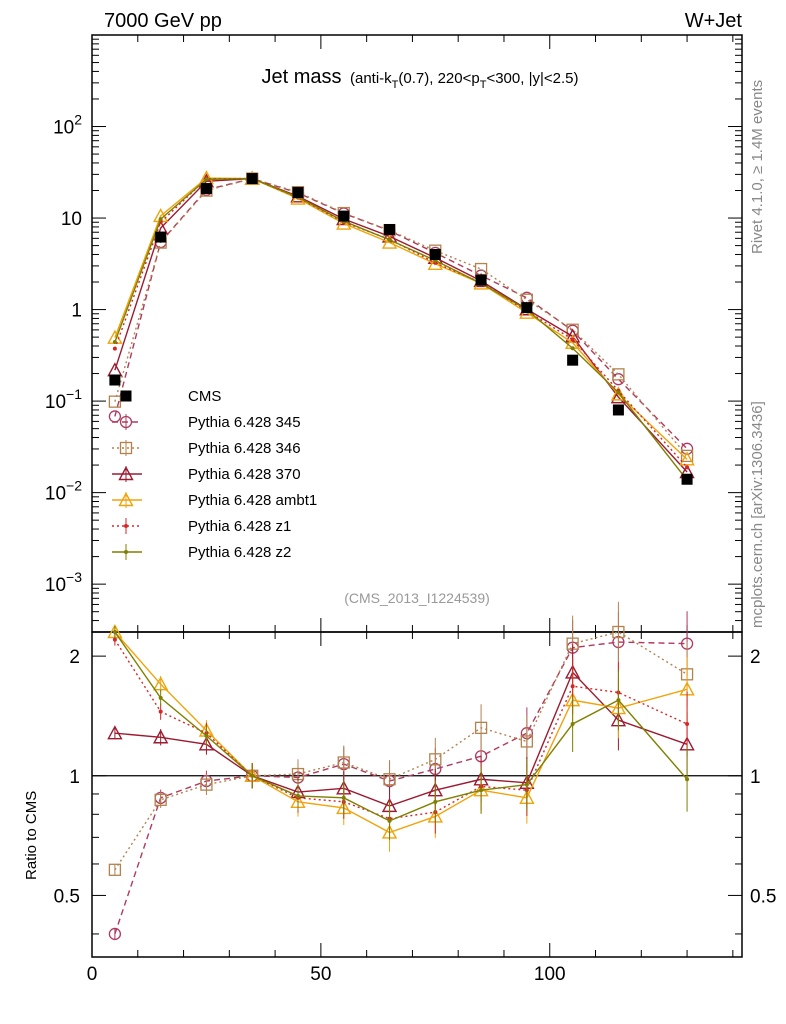 This screenshot has height=1024, width=786. I want to click on ratio-tick-label-right: 0.5, so click(763, 896).